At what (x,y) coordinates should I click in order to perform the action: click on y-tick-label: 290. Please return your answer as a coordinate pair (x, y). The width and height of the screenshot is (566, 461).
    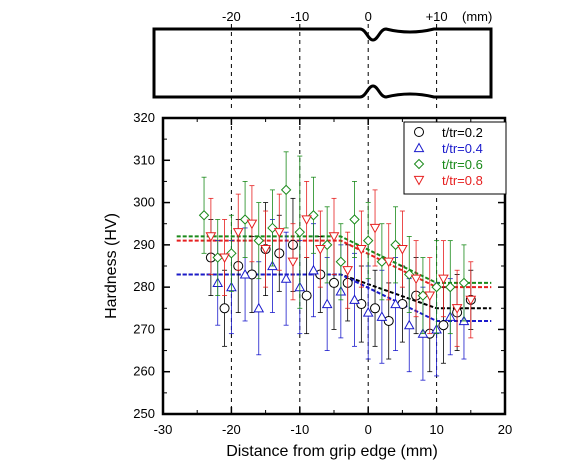
    Looking at the image, I should click on (144, 244).